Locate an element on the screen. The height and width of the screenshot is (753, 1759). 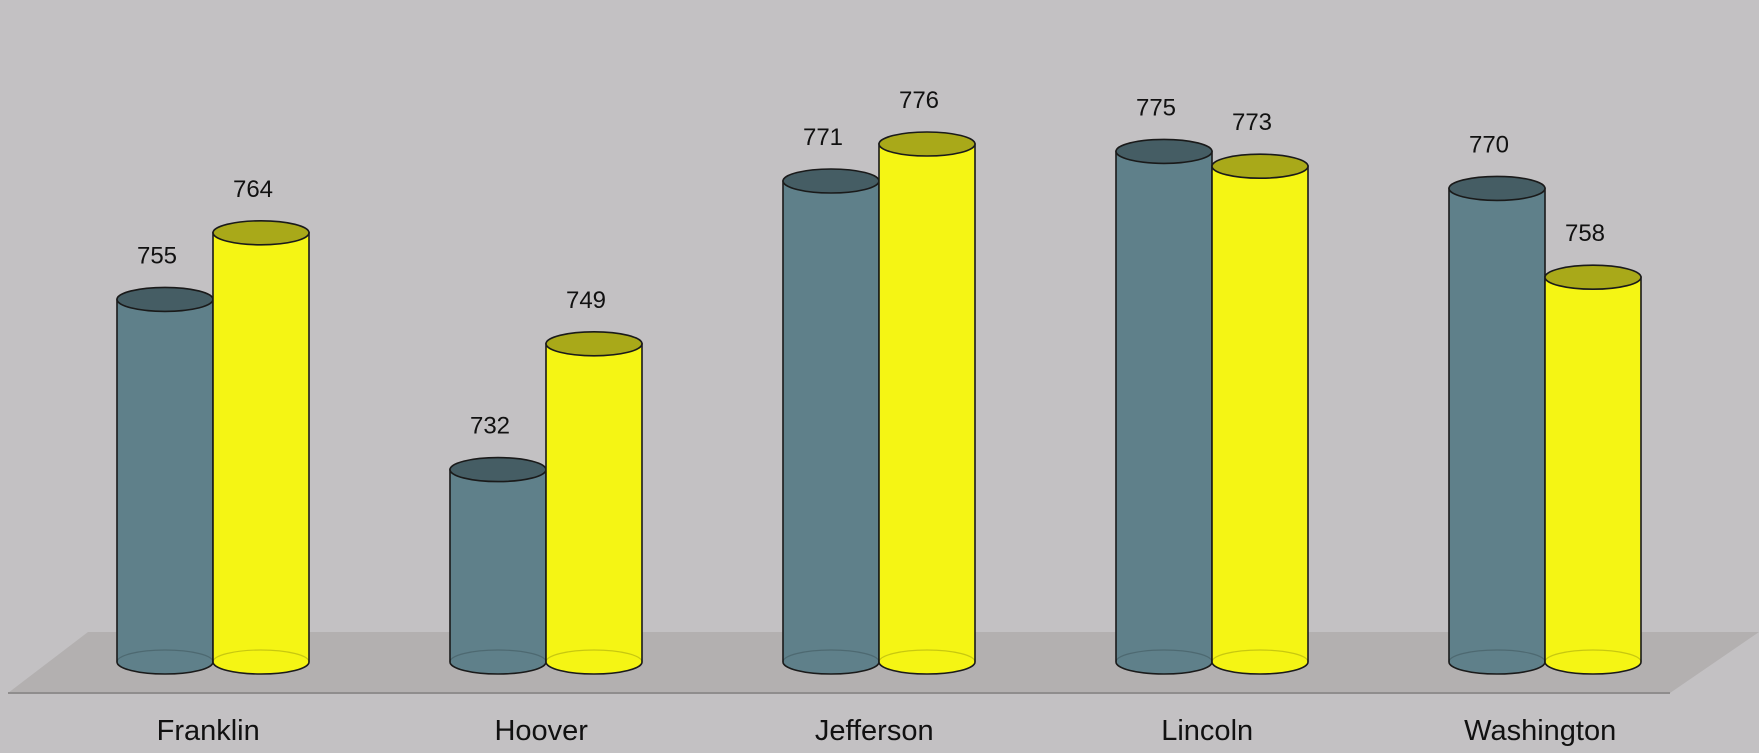
x-tick-label: Franklin is located at coordinates (208, 731).